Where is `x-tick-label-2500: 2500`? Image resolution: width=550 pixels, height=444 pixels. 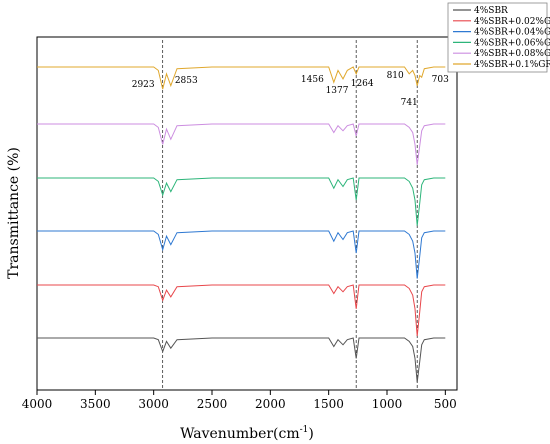 x-tick-label-2500: 2500 is located at coordinates (212, 404).